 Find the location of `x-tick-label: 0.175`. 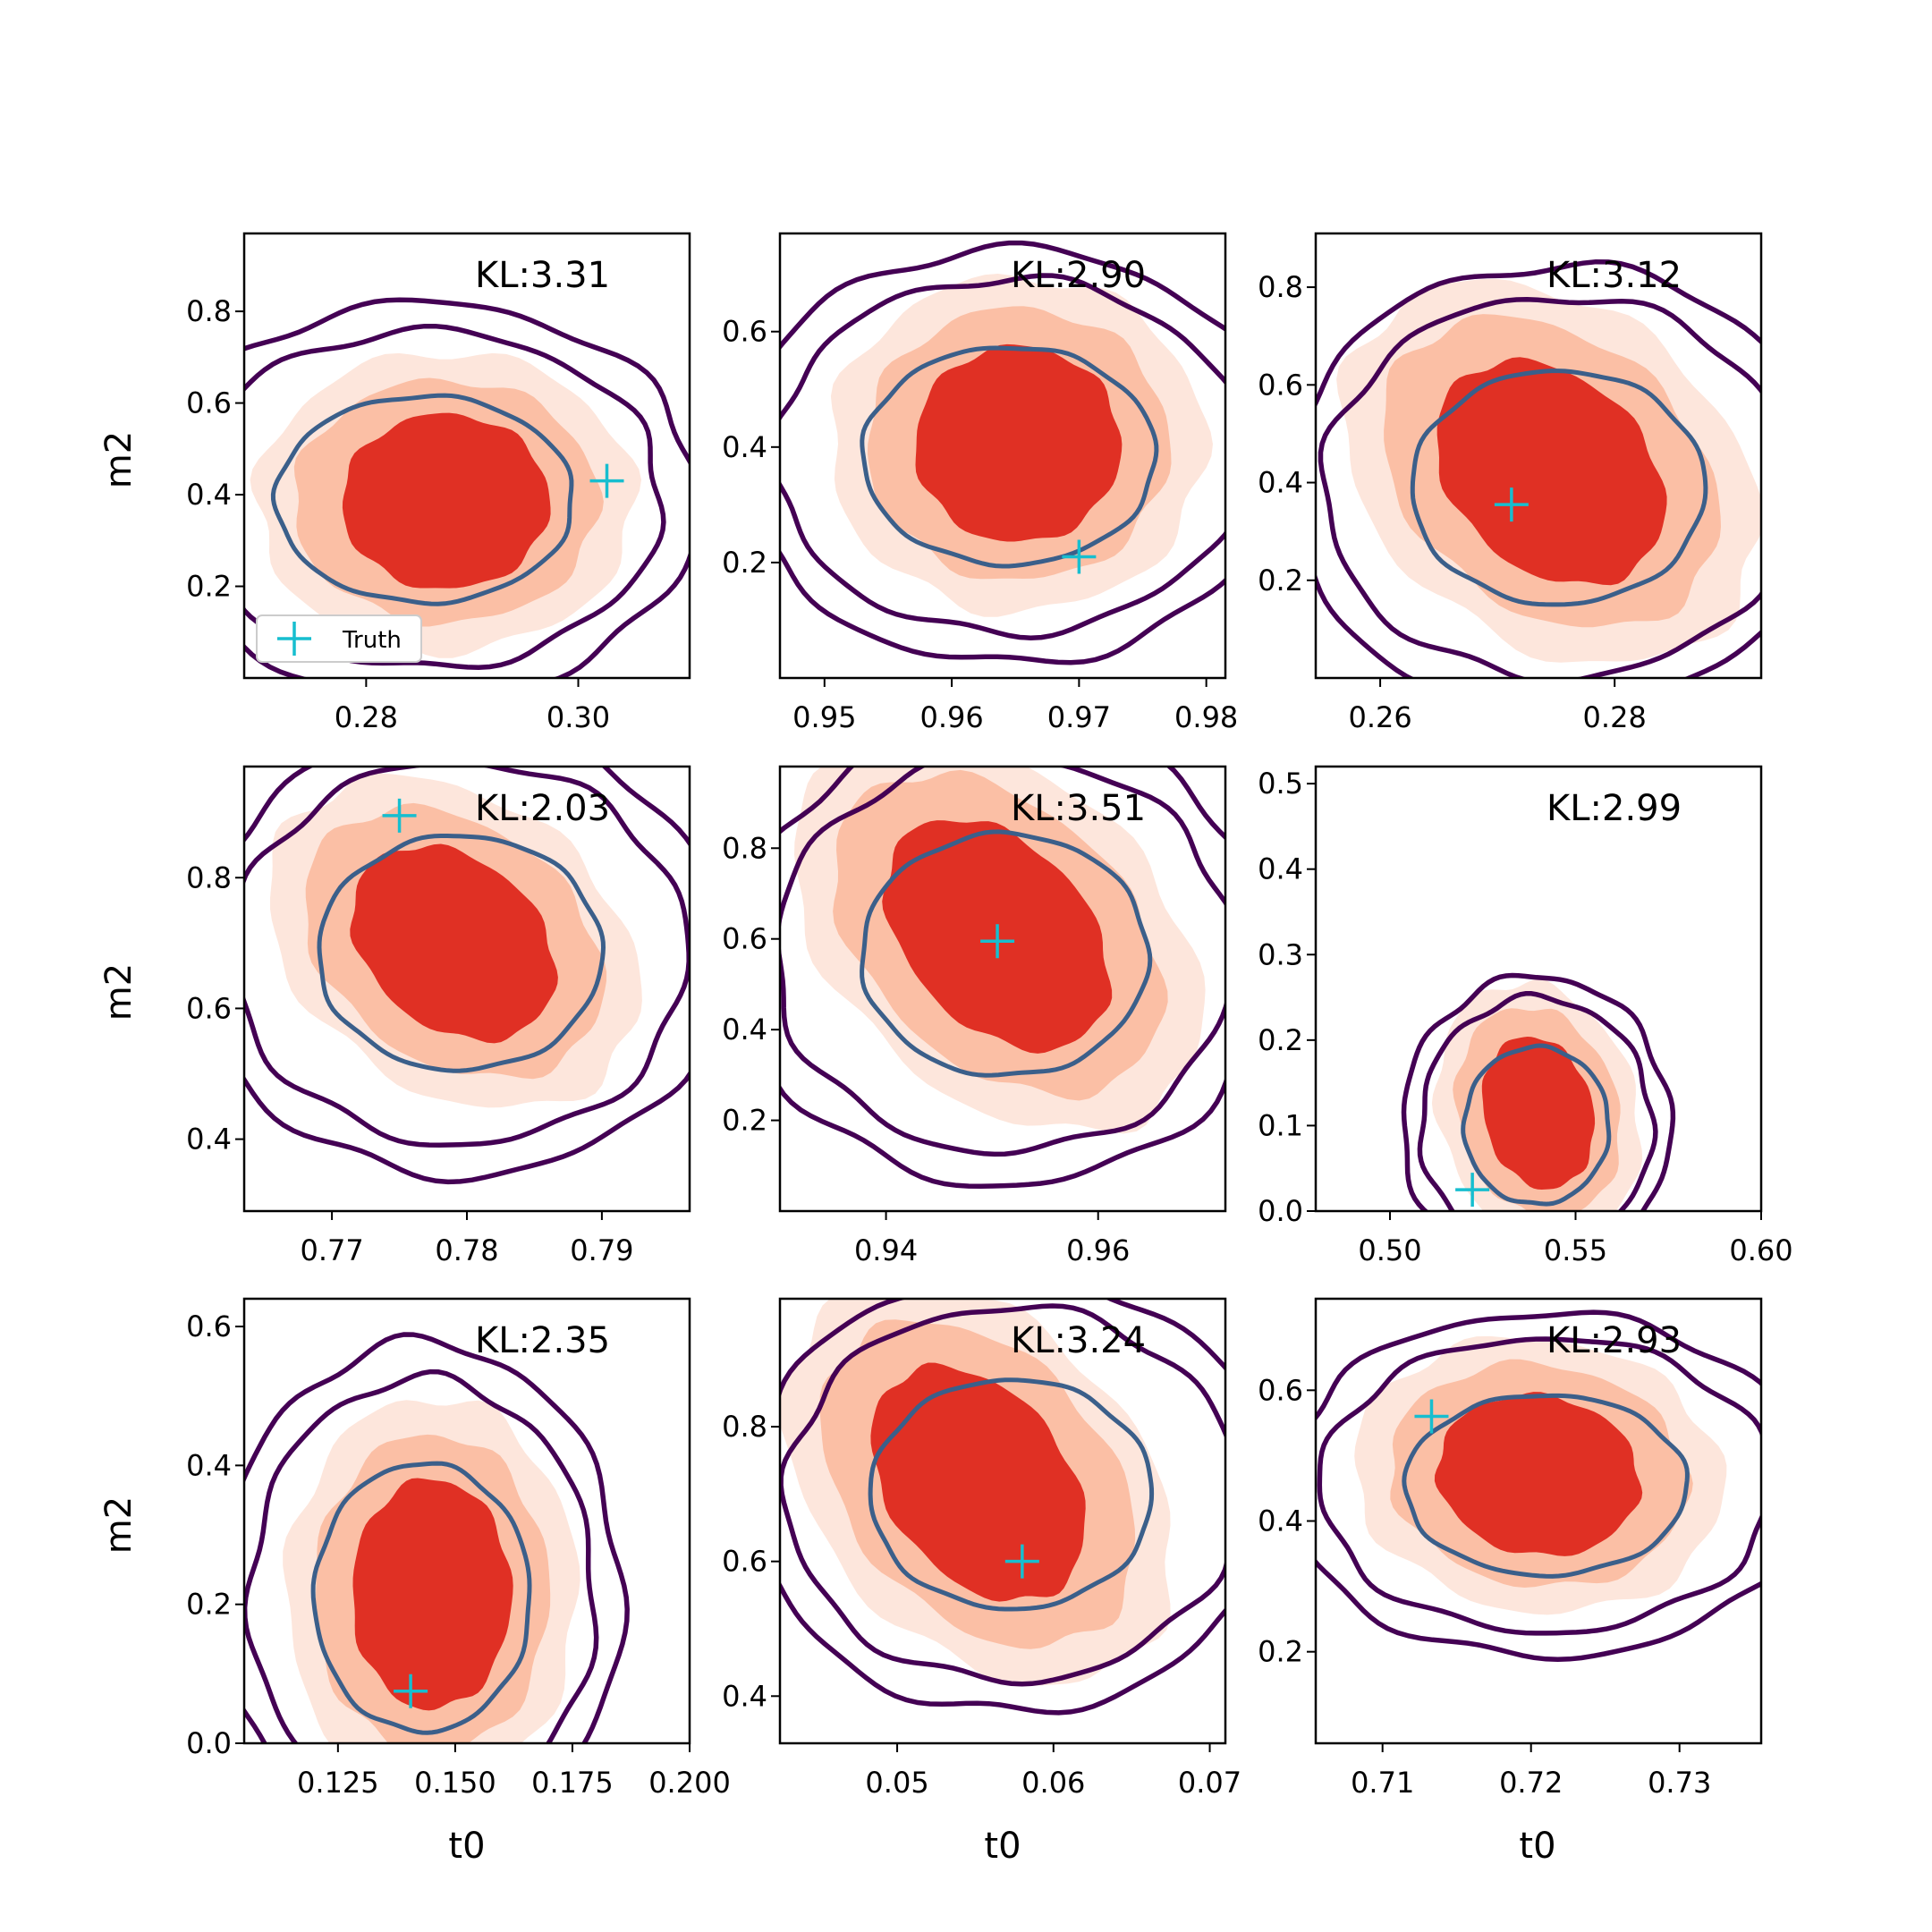

x-tick-label: 0.175 is located at coordinates (572, 1783).